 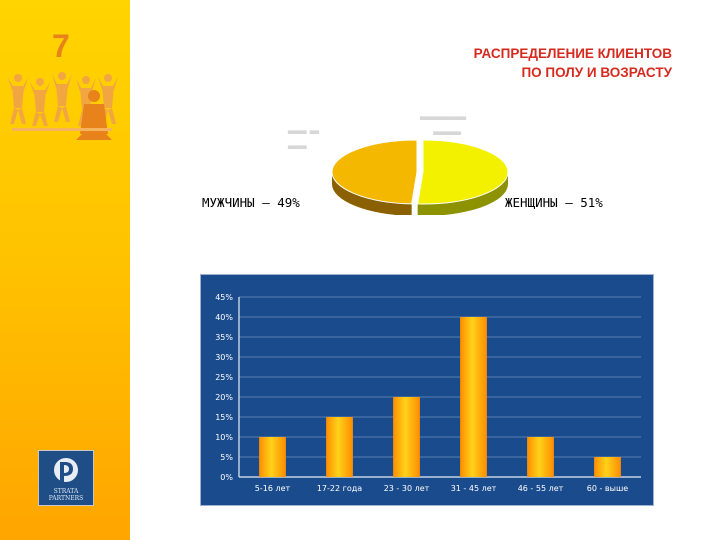 I want to click on x-tick-label: 46 - 55 лет, so click(x=541, y=488).